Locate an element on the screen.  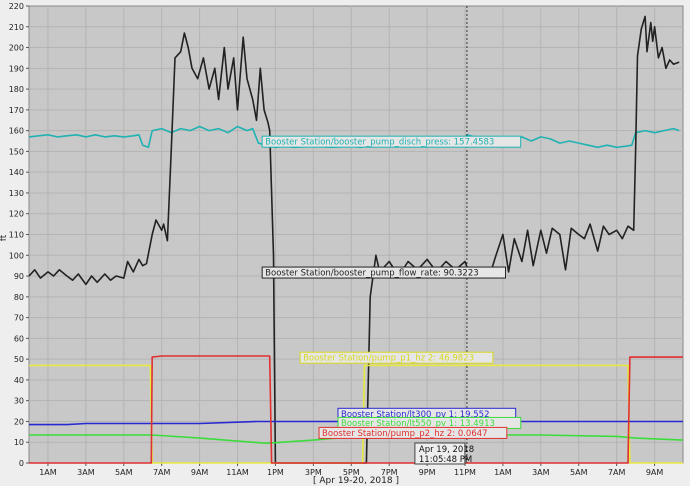
y-tick-label: 170 is located at coordinates (16, 110).